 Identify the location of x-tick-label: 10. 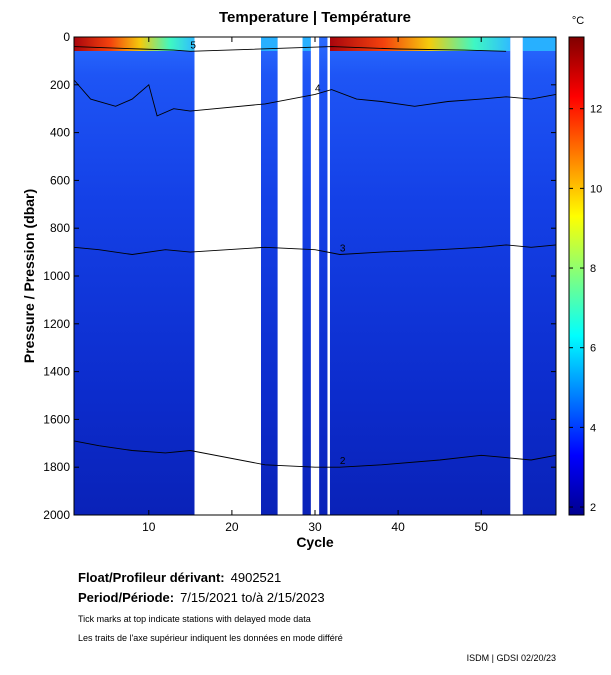
(149, 527).